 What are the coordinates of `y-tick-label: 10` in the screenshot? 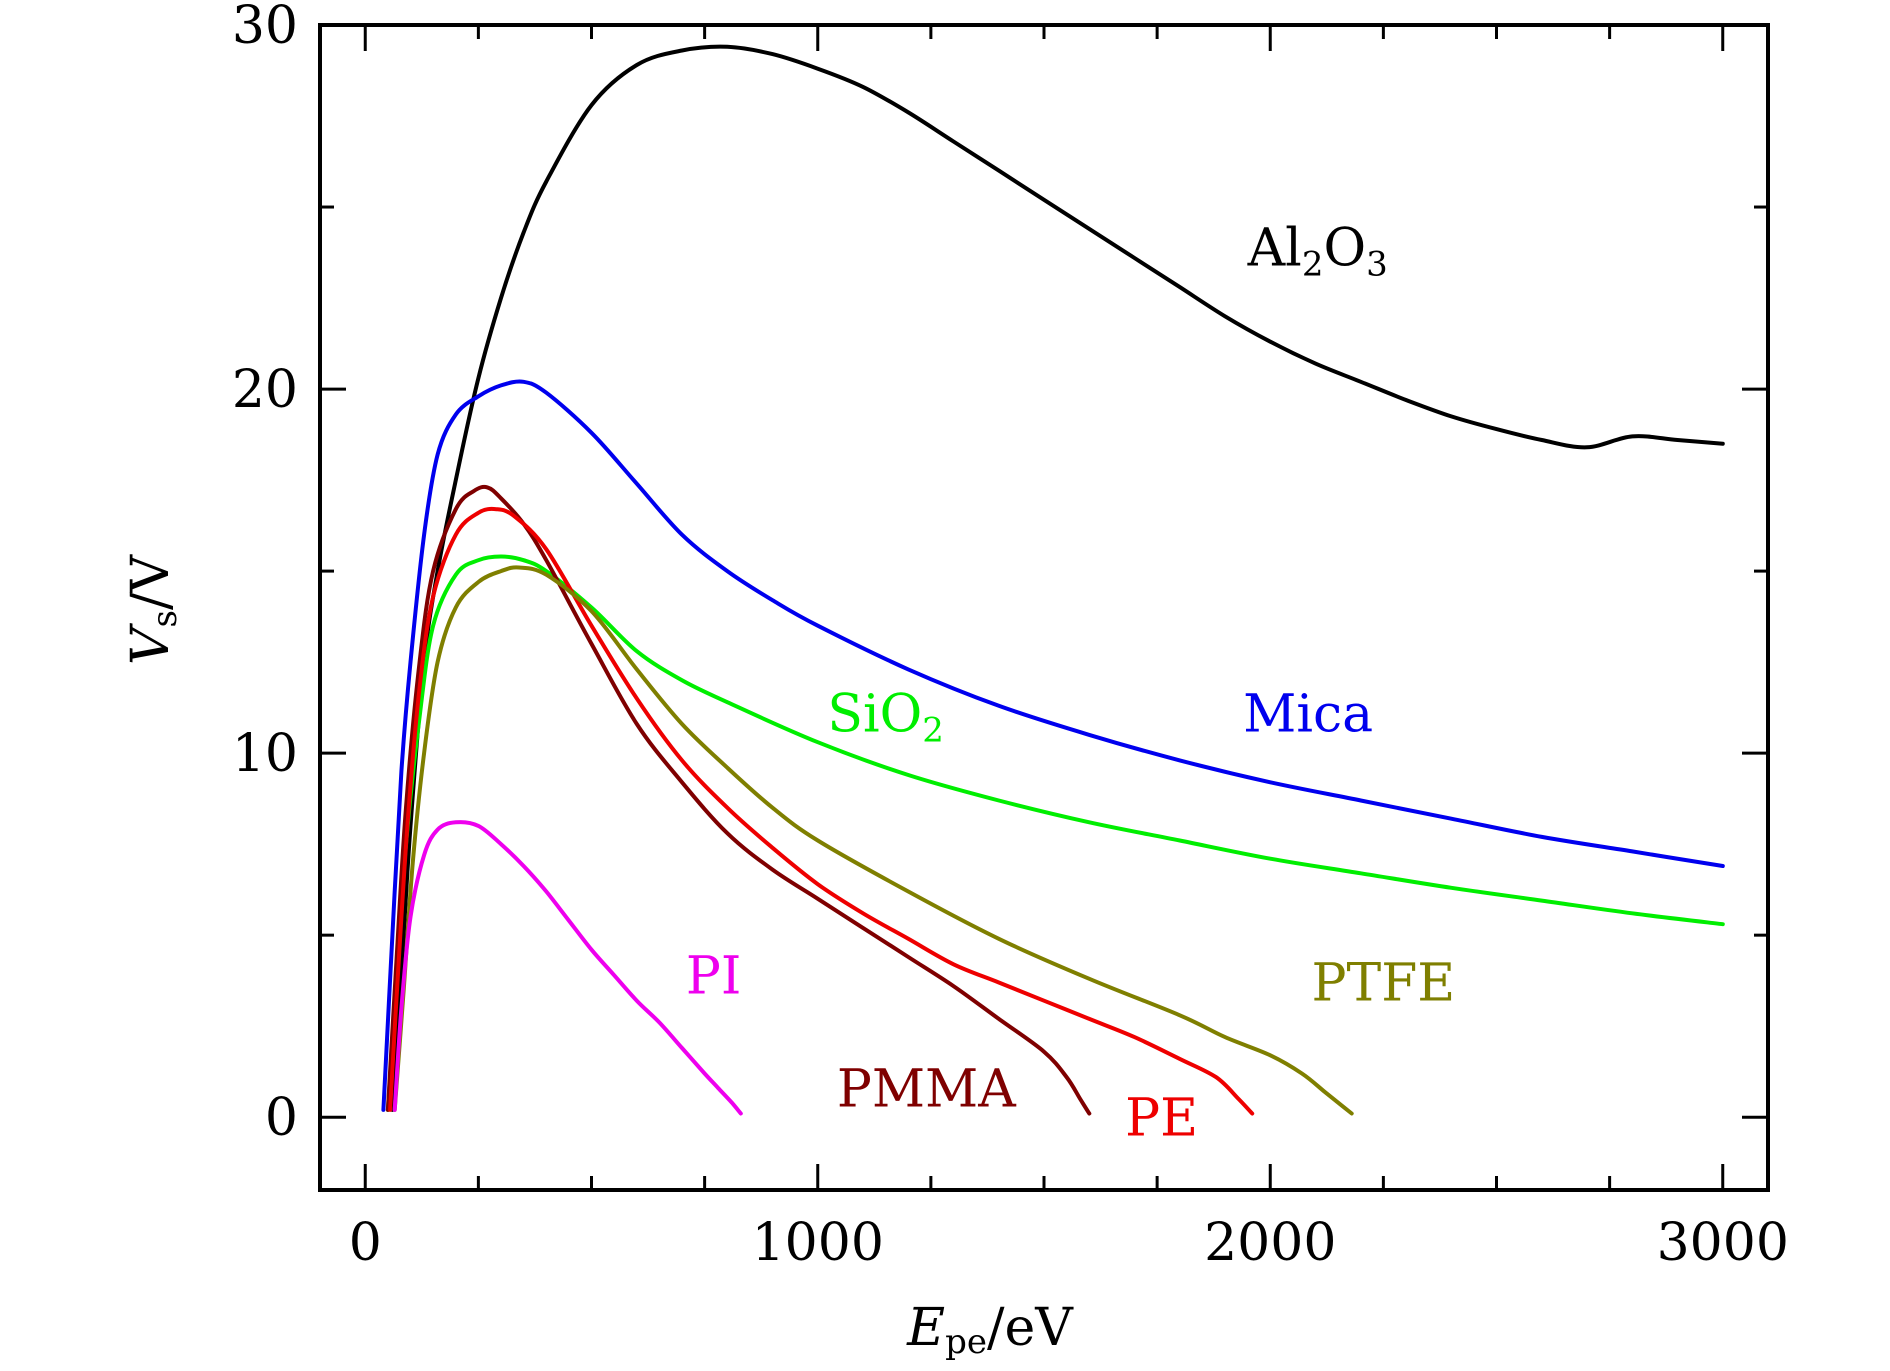 It's located at (265, 754).